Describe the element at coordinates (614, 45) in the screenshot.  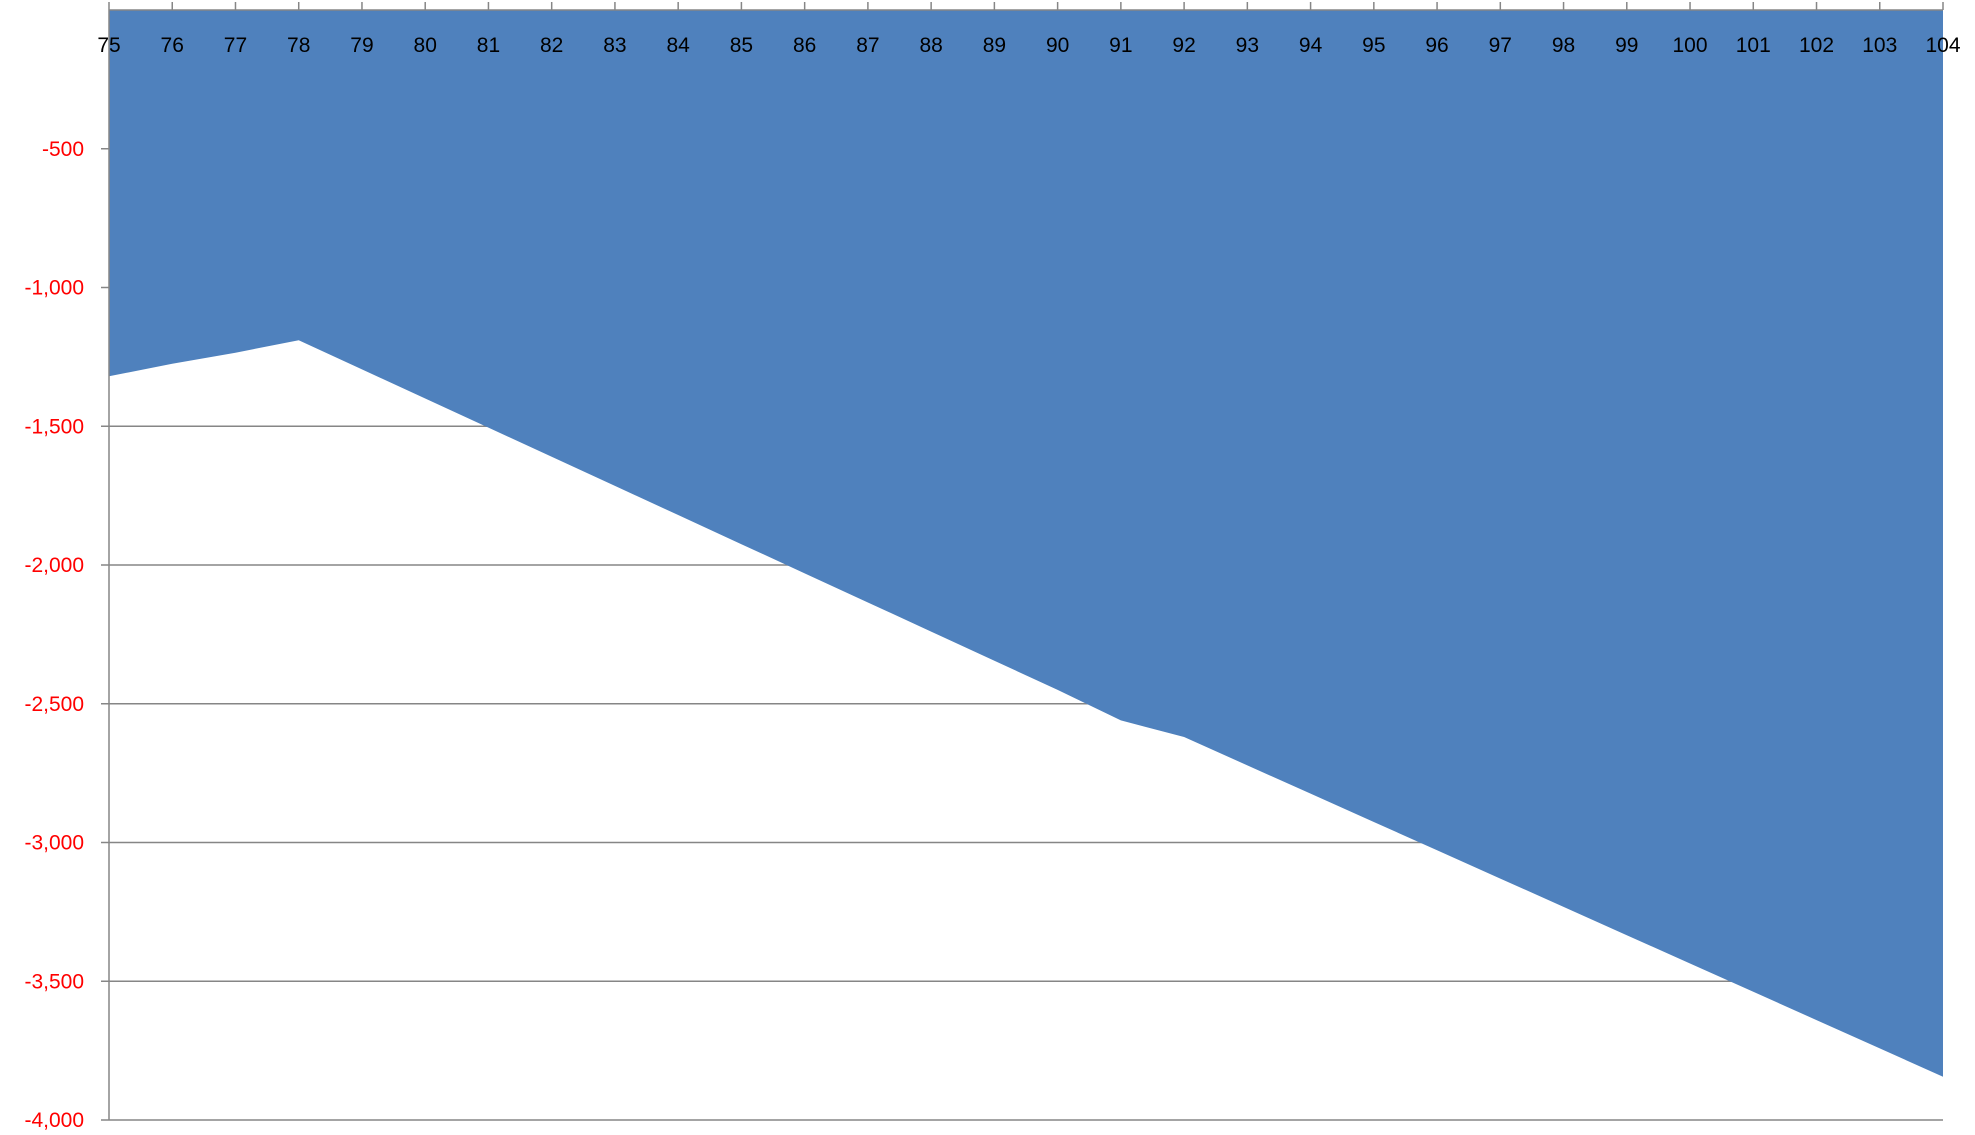
I see `x-tick-label: 83` at that location.